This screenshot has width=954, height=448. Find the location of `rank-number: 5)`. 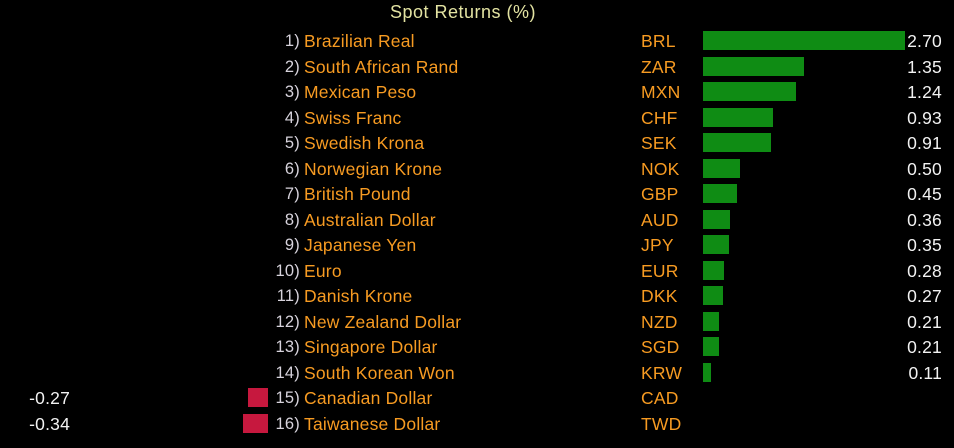

rank-number: 5) is located at coordinates (292, 143).